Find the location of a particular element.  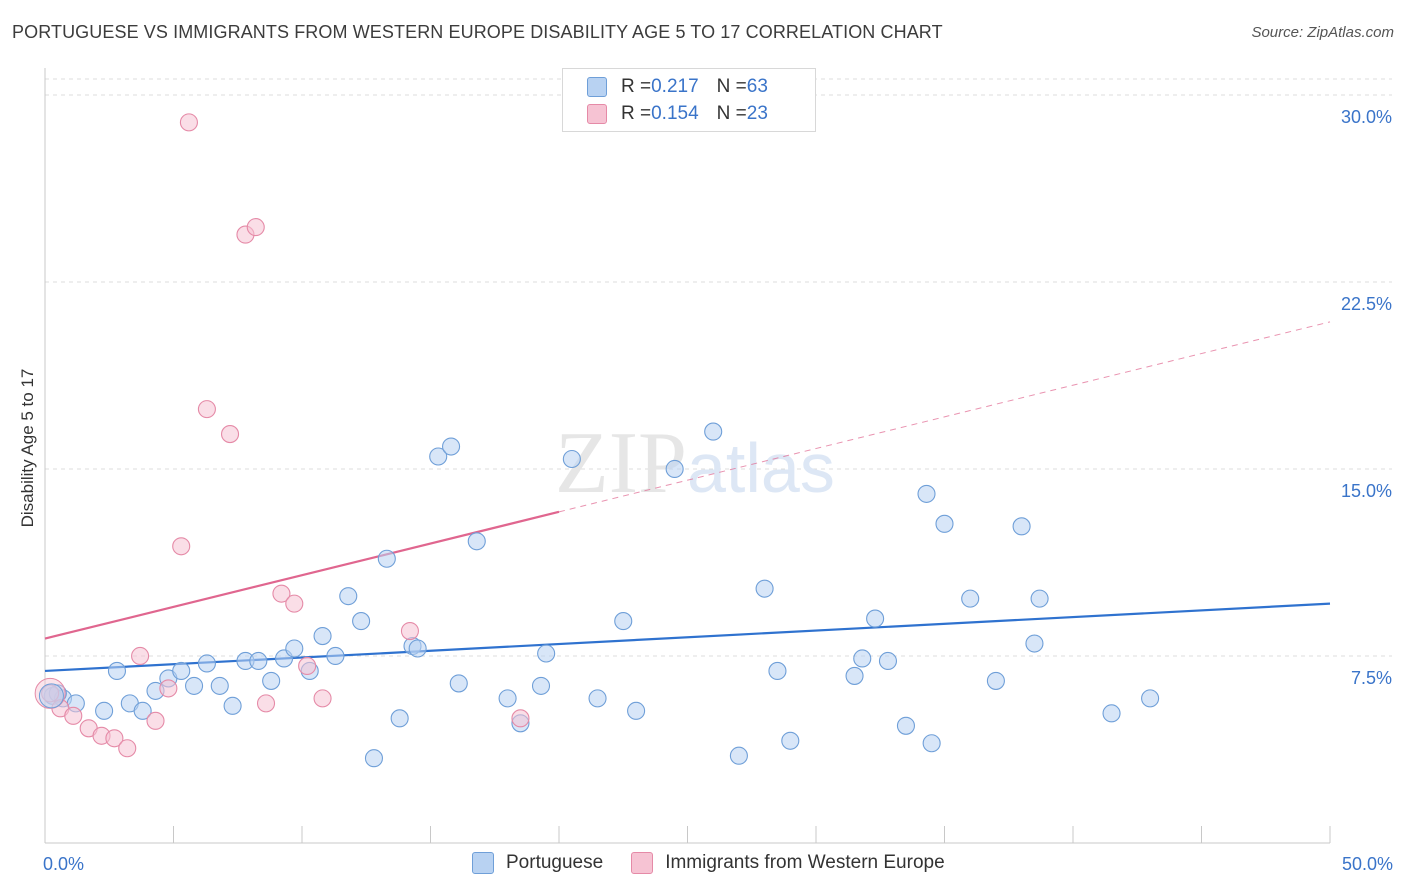

legend-row-portuguese: R = 0.217 N = 63 is located at coordinates (677, 87).